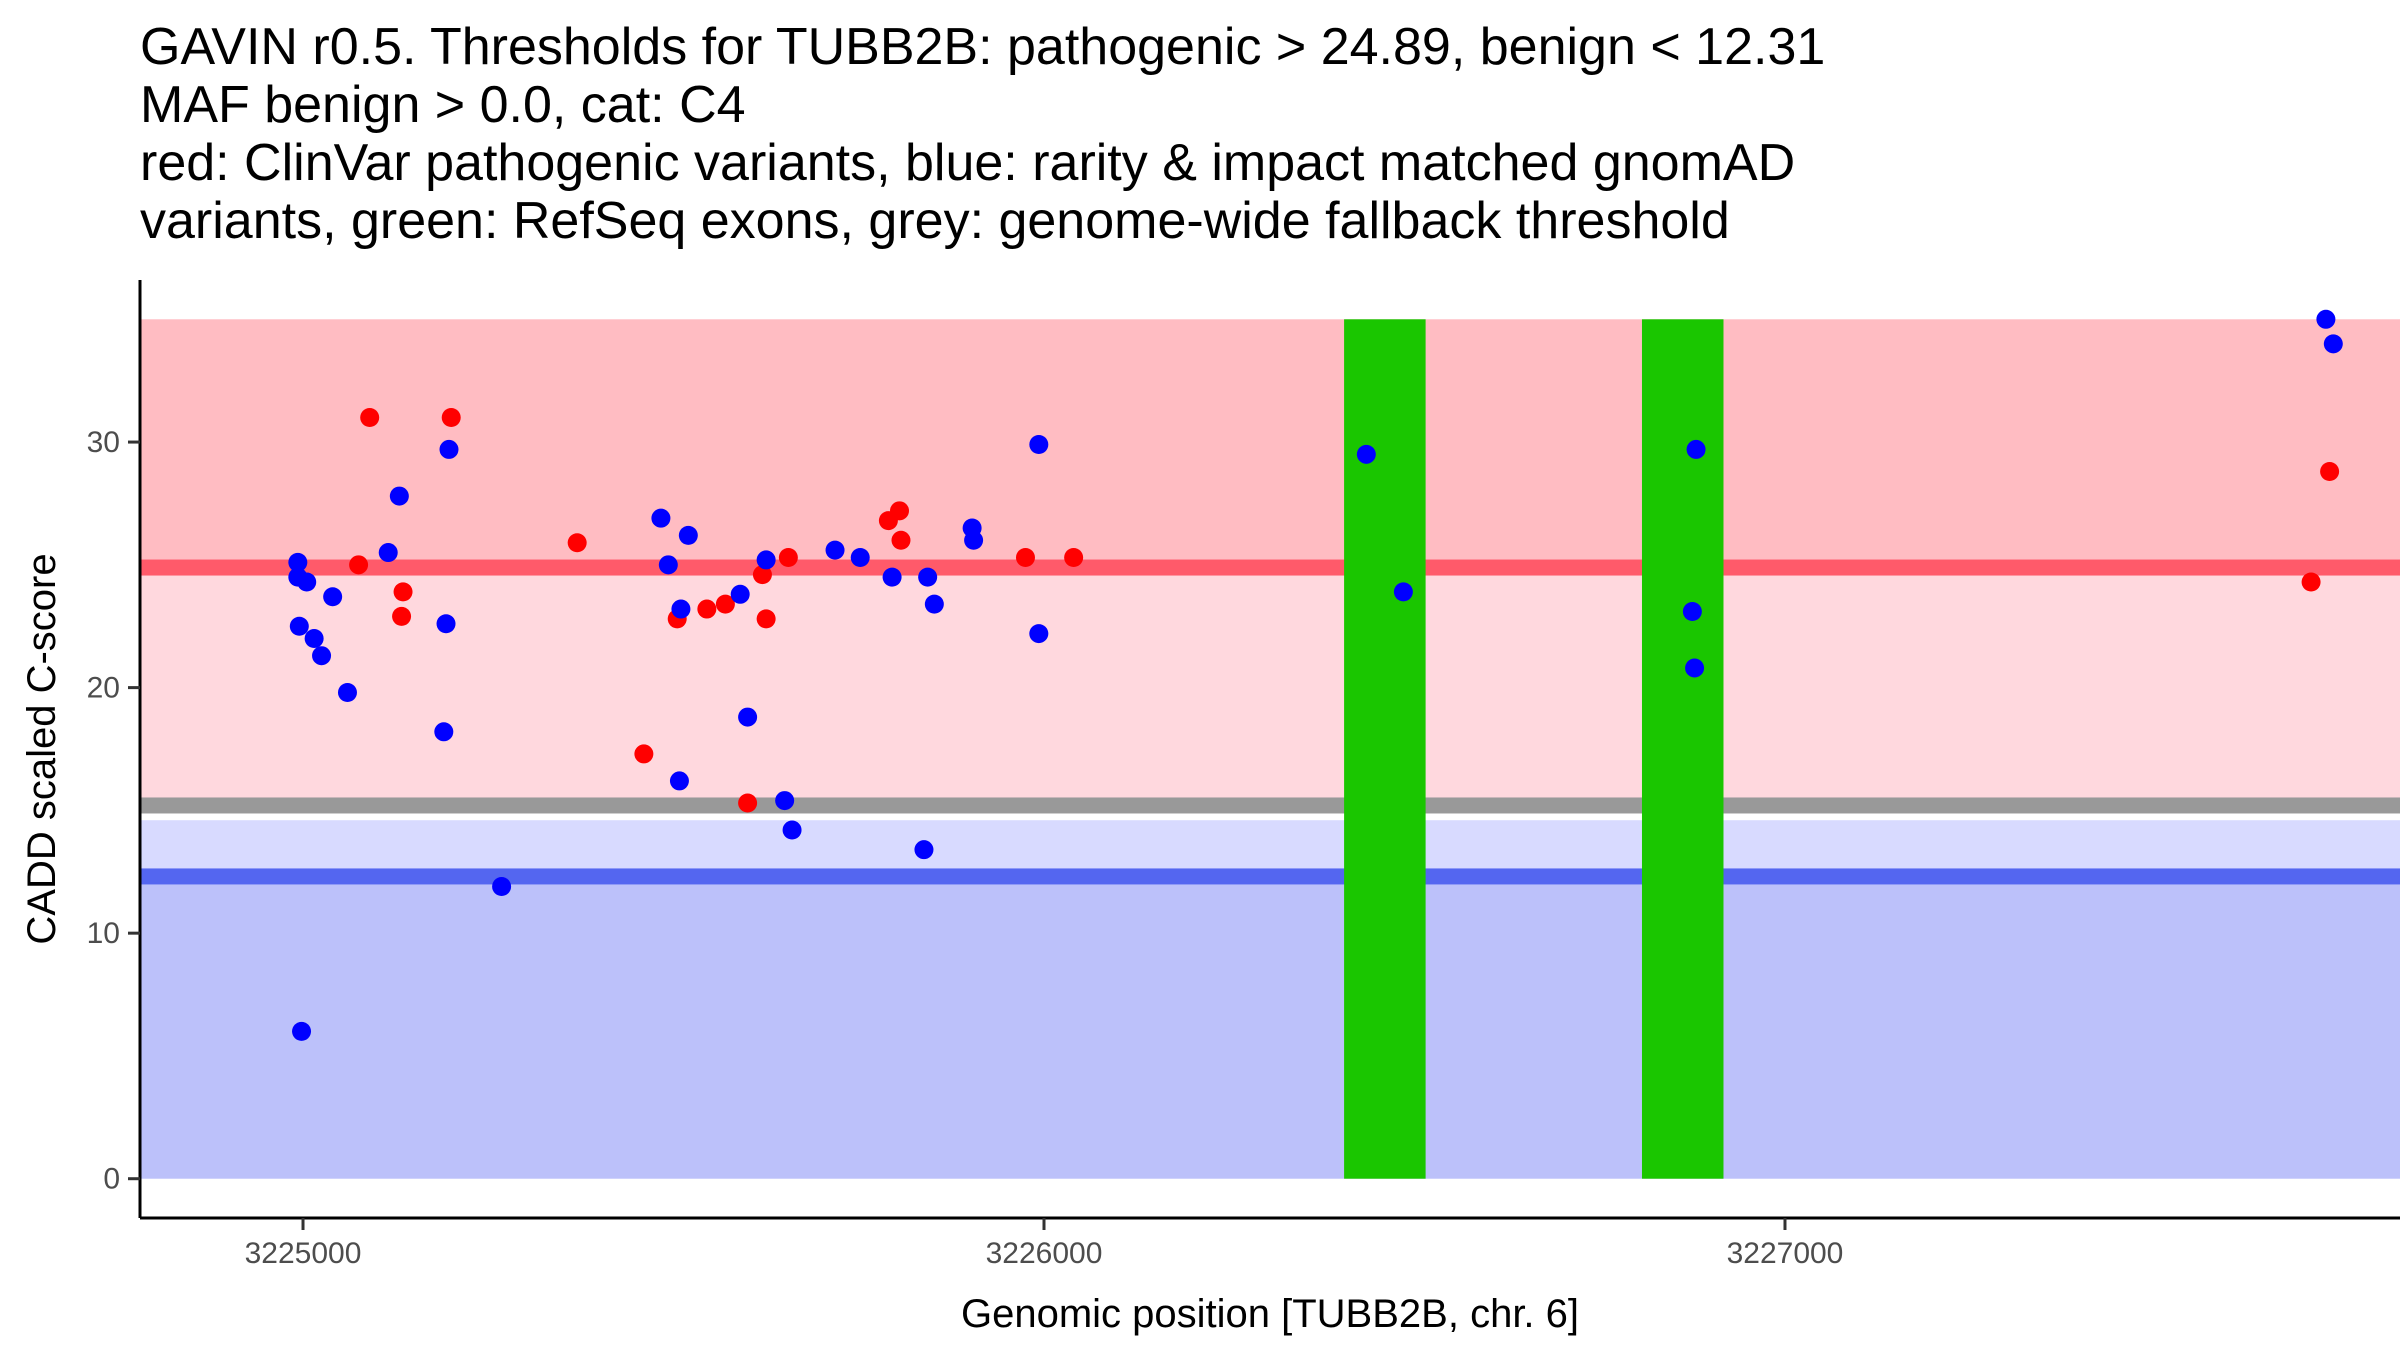 This screenshot has width=2400, height=1350. Describe the element at coordinates (42, 748) in the screenshot. I see `y-axis-title: CADD scaled C-score` at that location.